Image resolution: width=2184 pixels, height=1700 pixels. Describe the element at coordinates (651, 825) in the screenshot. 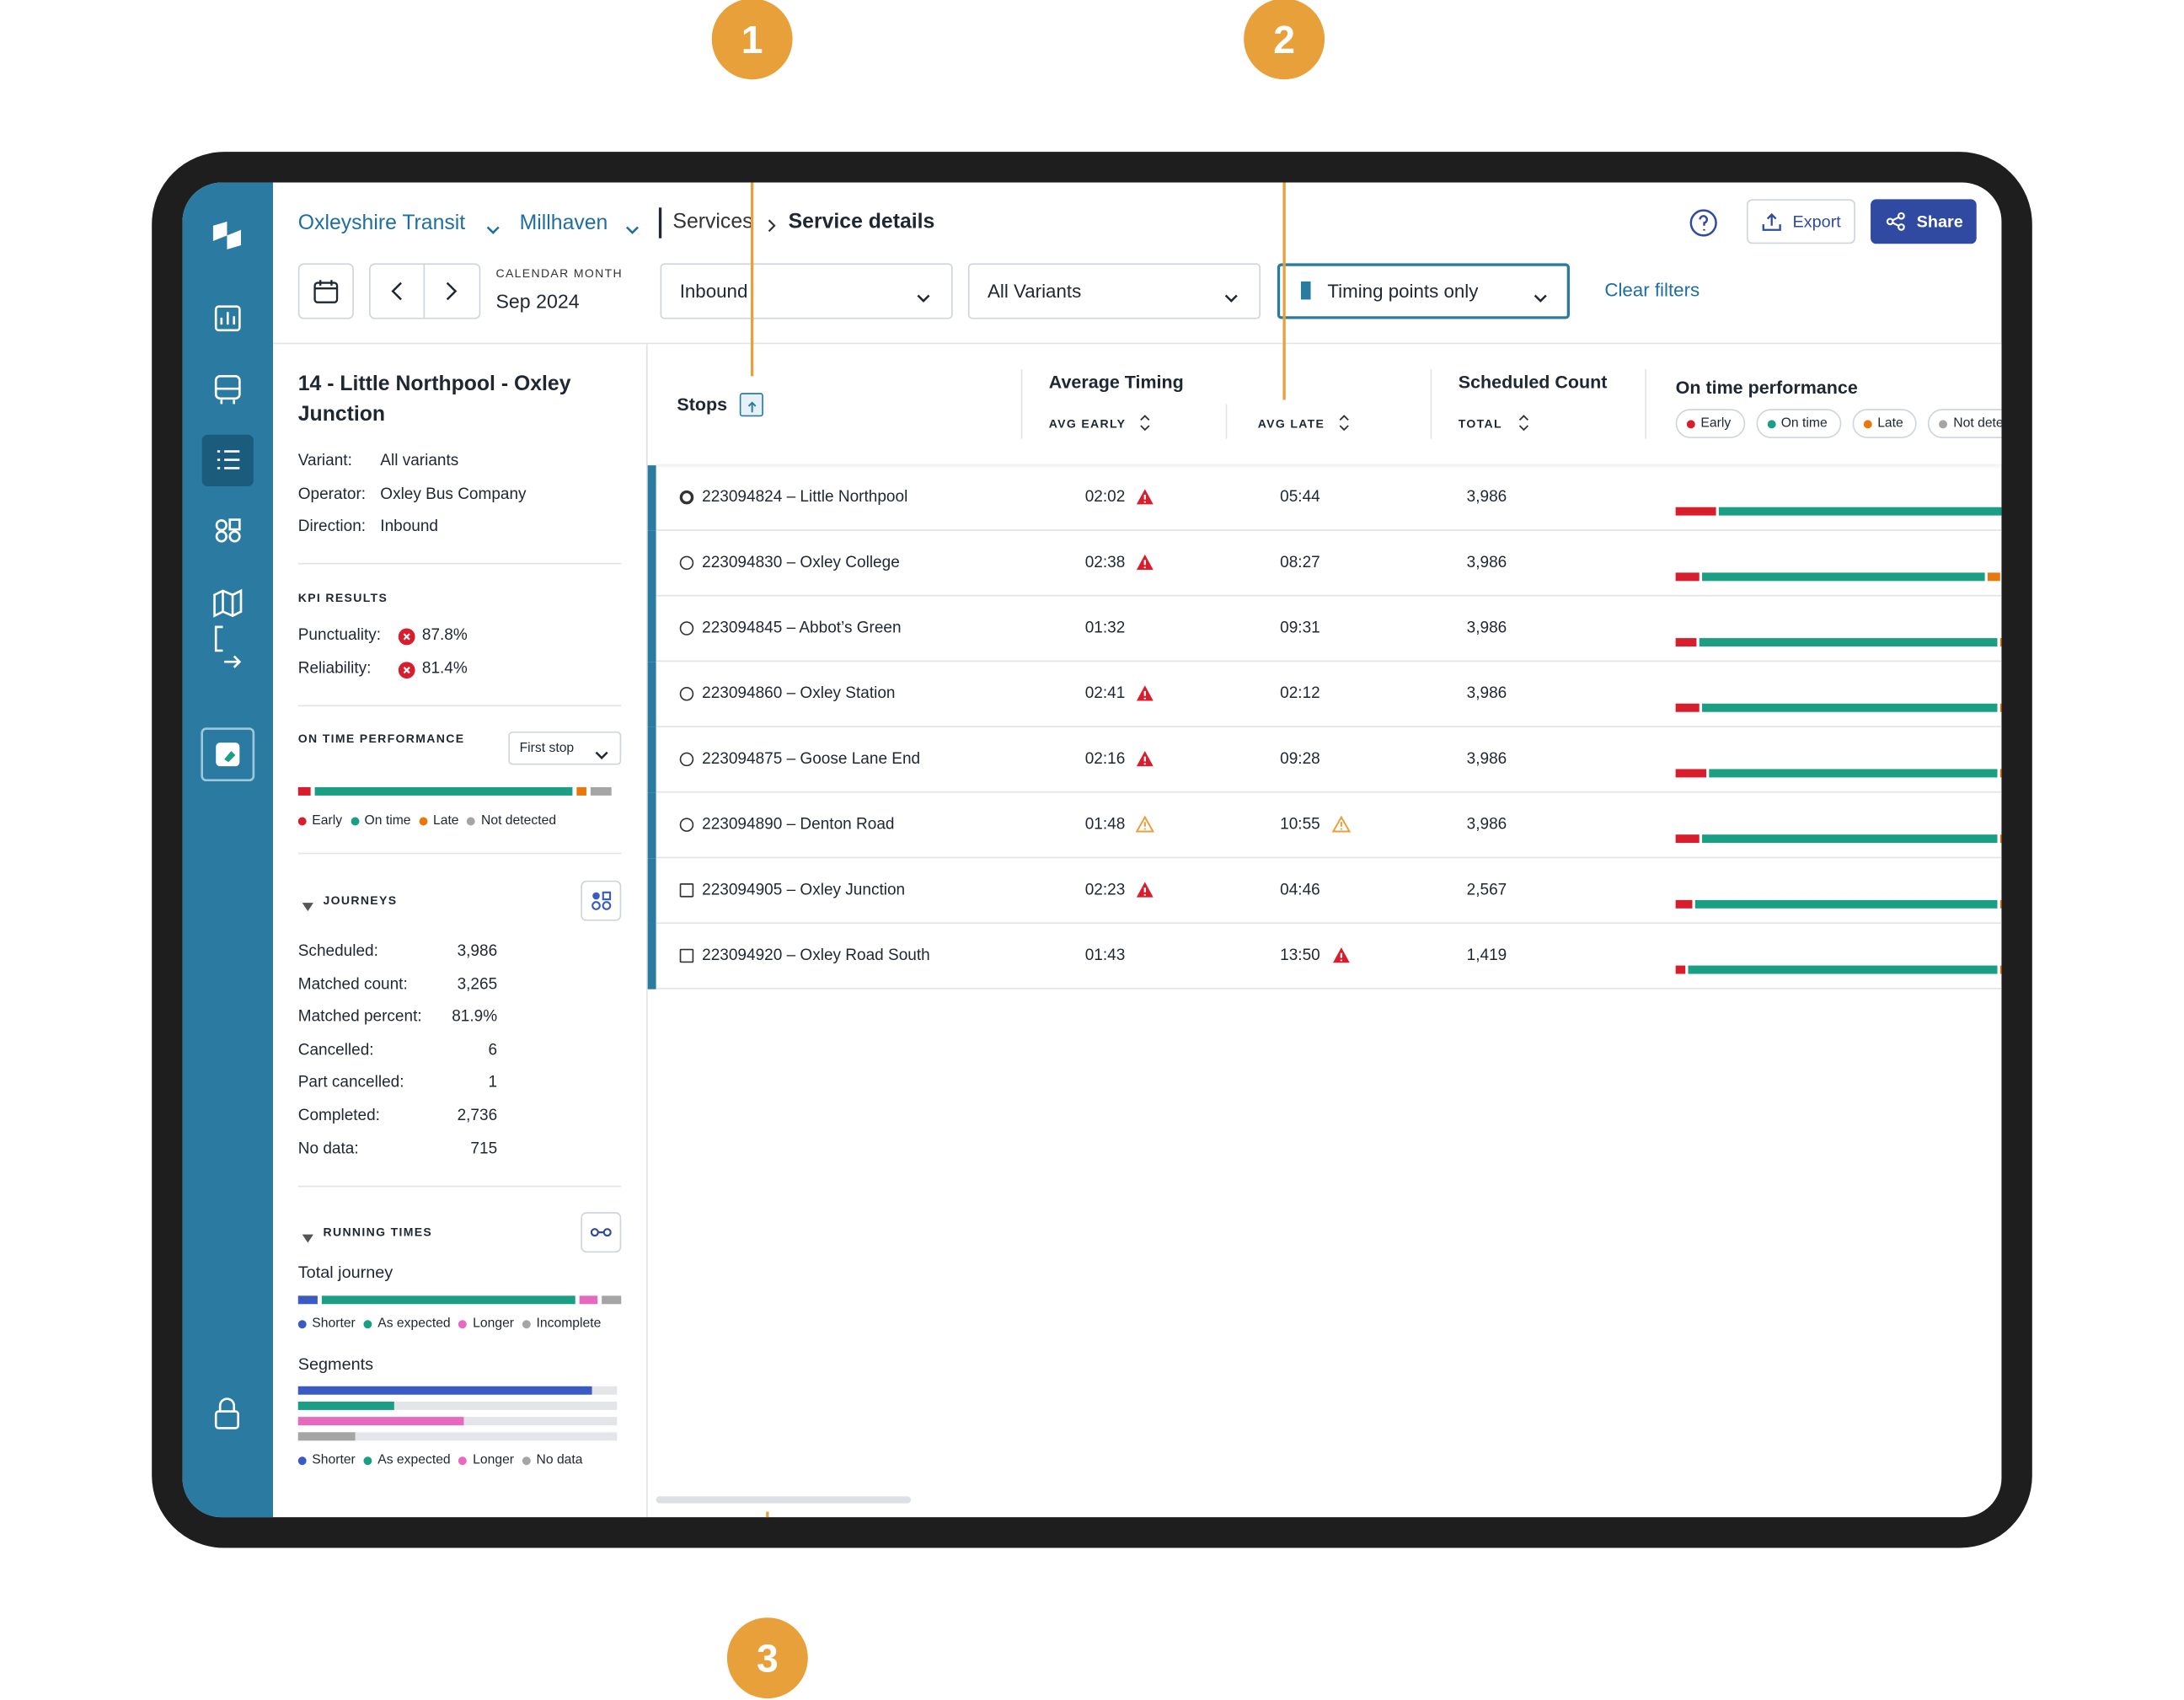

I see `row-marker` at that location.